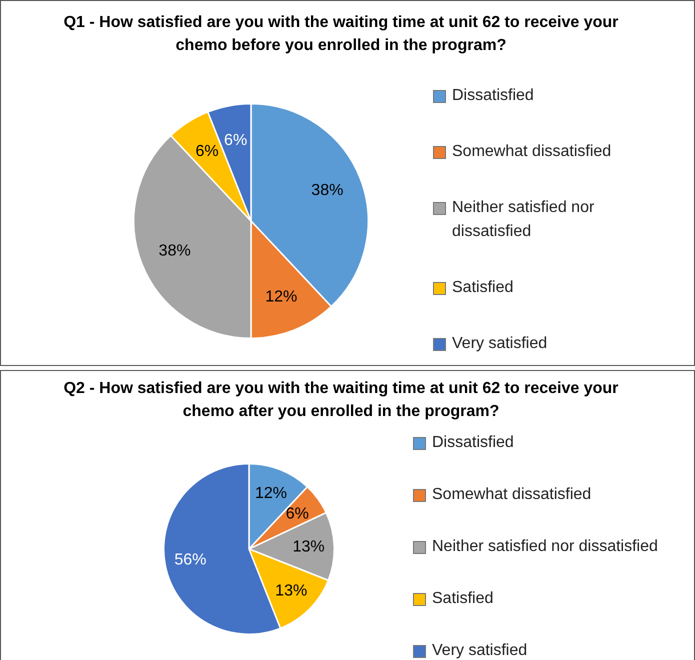 The image size is (695, 660). What do you see at coordinates (190, 560) in the screenshot?
I see `data-label: 56%` at bounding box center [190, 560].